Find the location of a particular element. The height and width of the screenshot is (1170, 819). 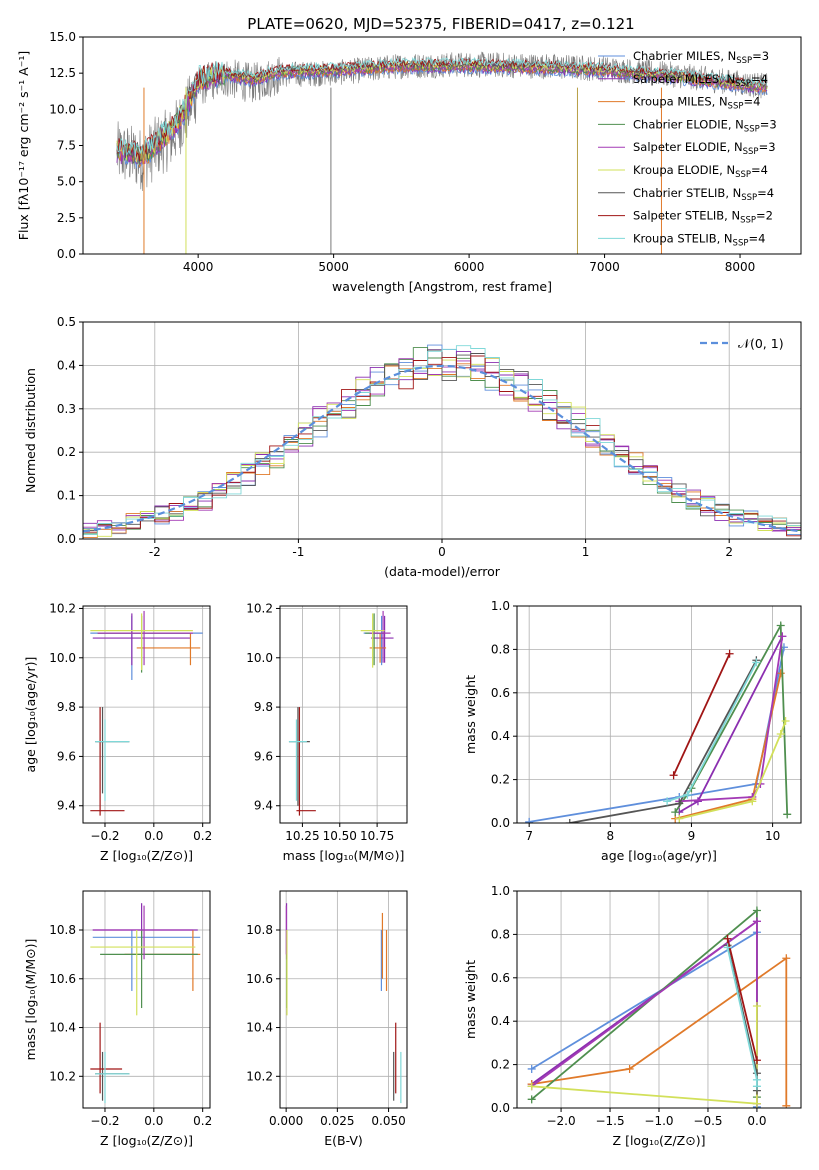

series-line-salpeter_miles is located at coordinates (731, 724).